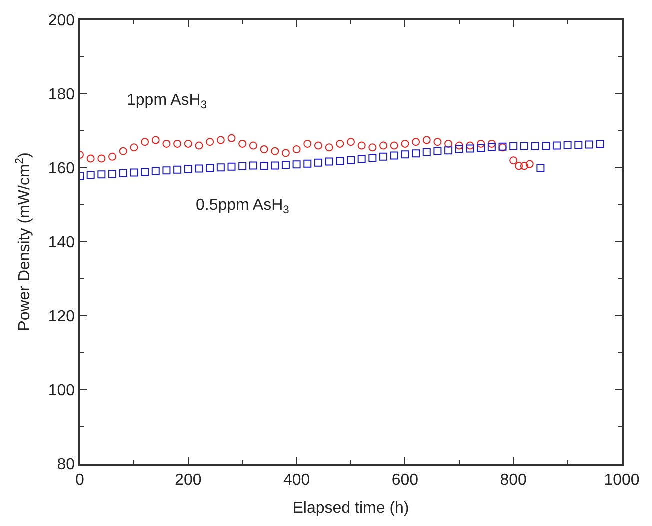 This screenshot has width=652, height=526. I want to click on x-tick-label: 600, so click(405, 480).